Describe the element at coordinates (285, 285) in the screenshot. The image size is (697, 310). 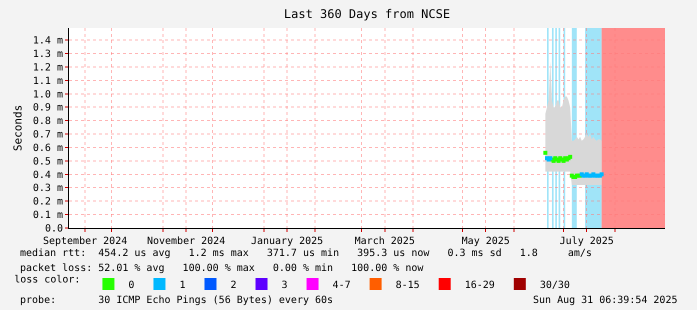
I see `legend-label: 3` at that location.